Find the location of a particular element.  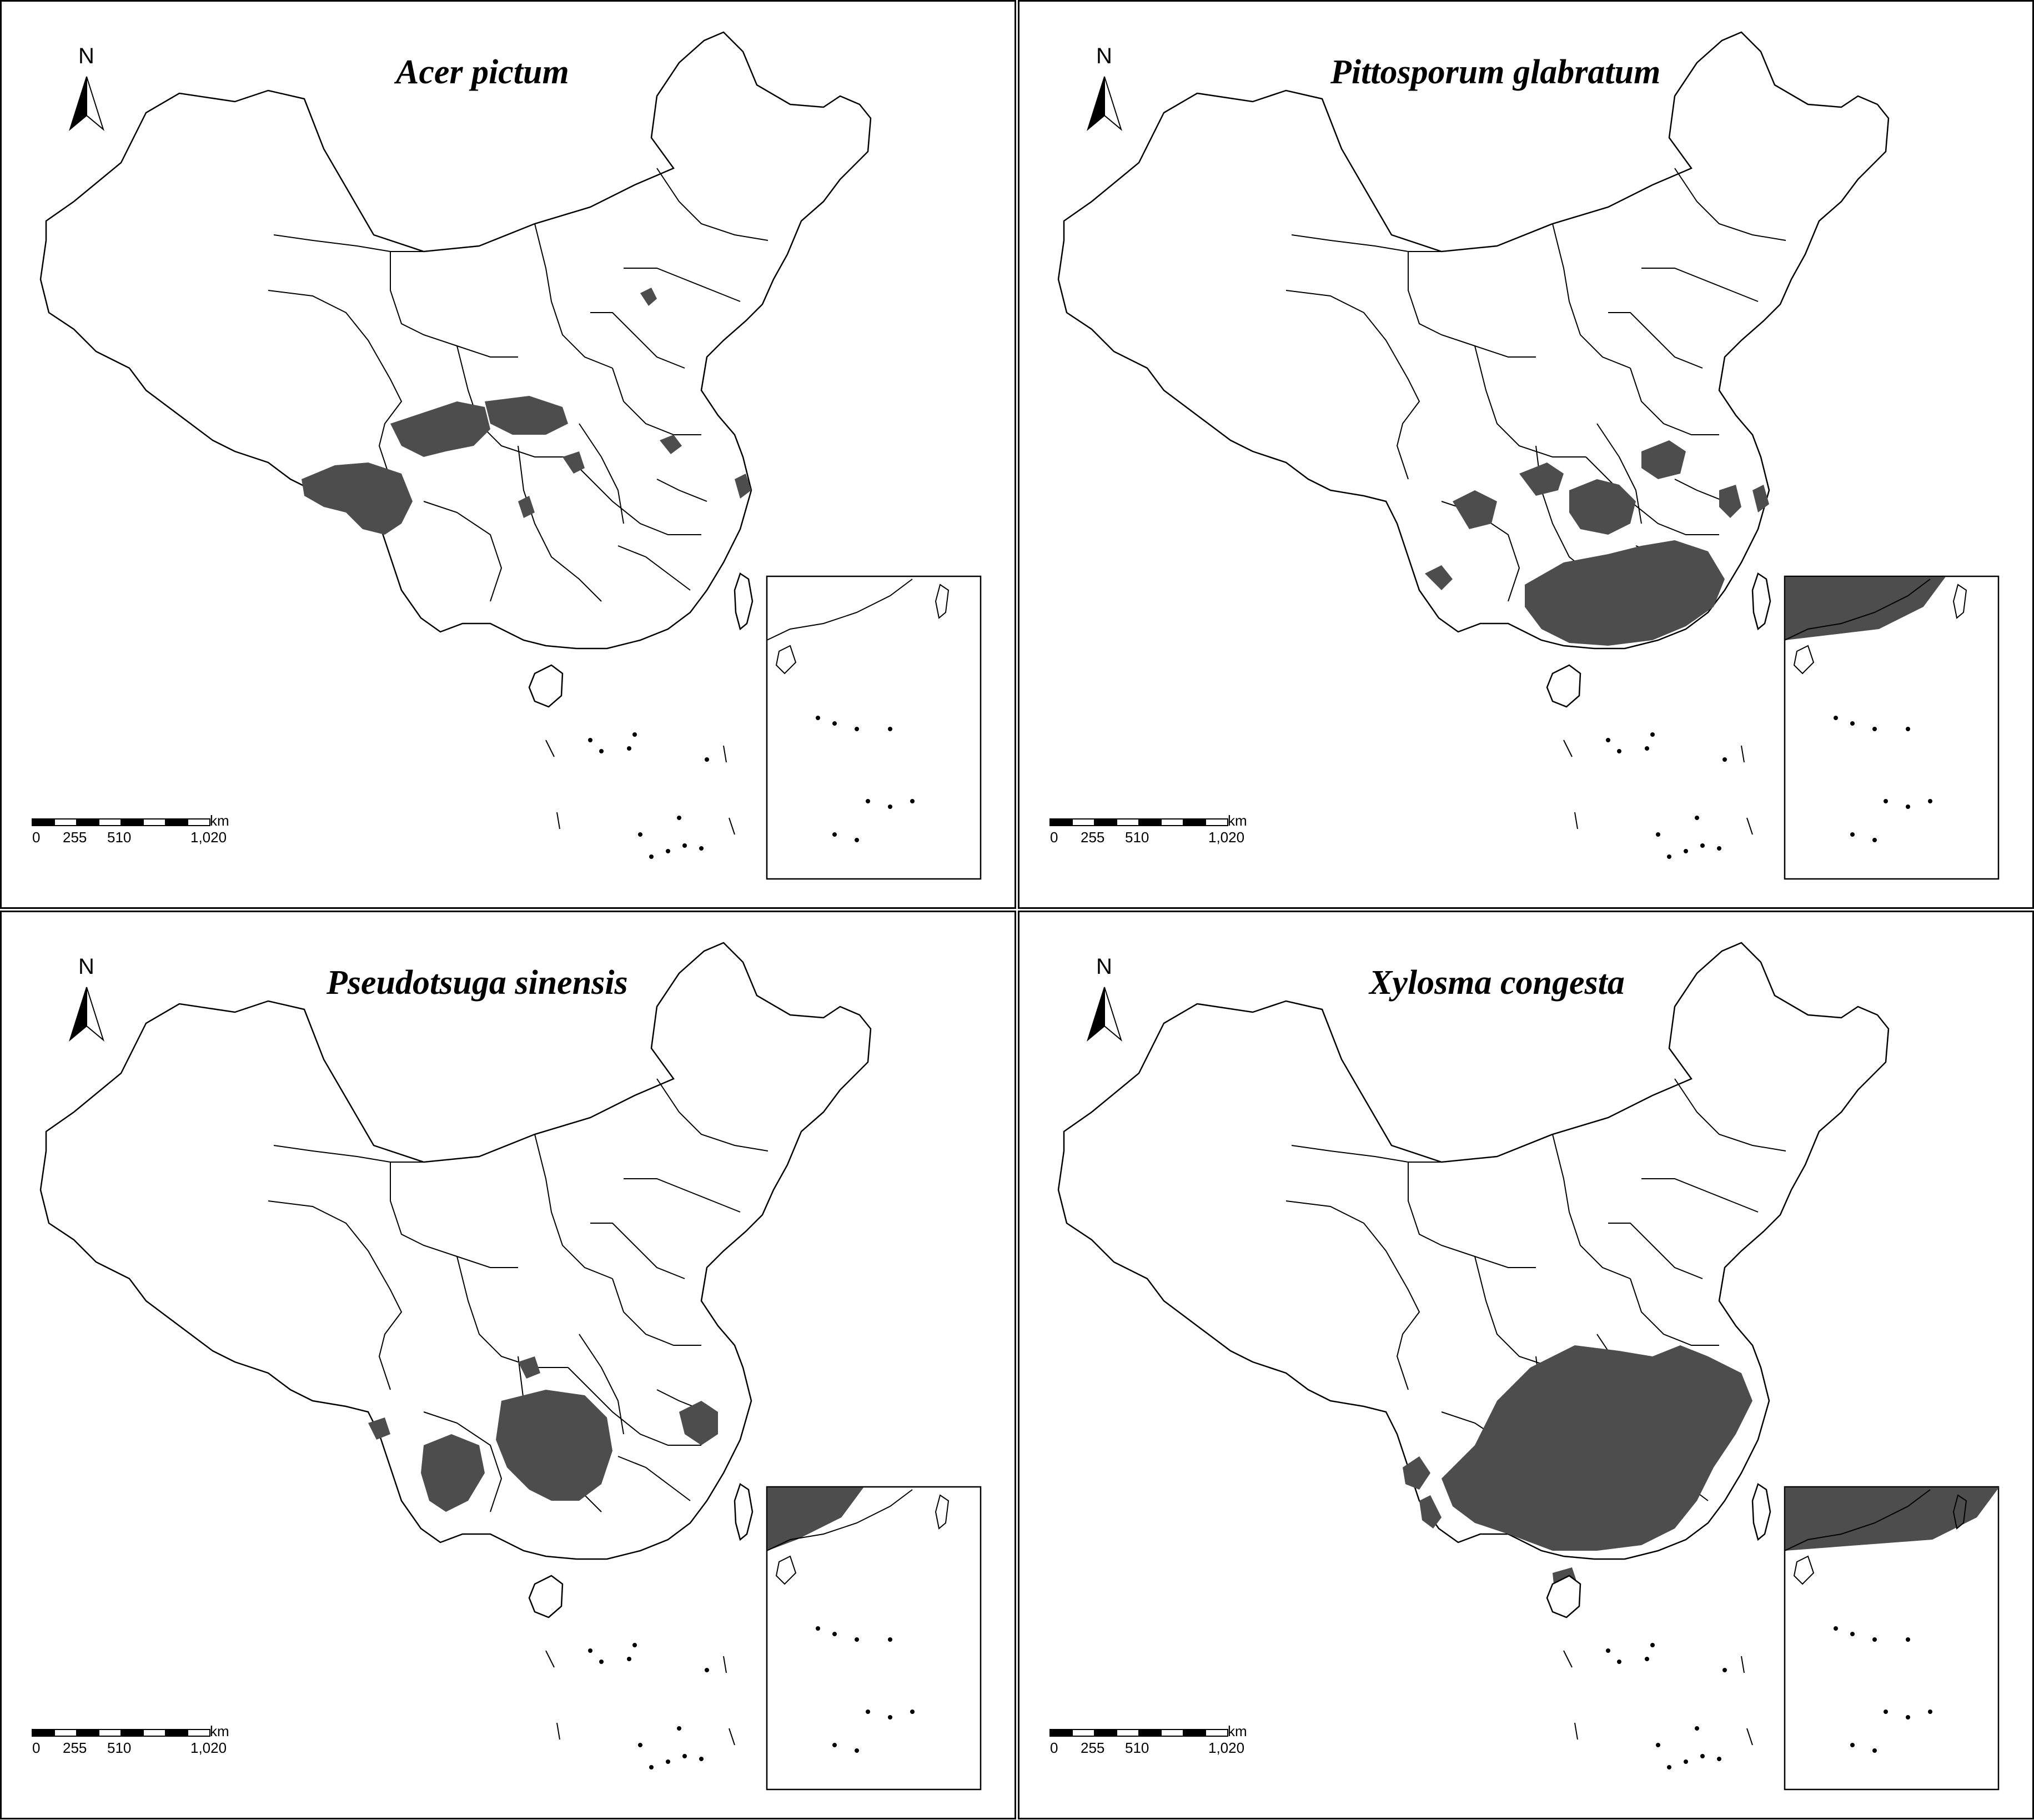

species-title: Acer pictum is located at coordinates (483, 72).